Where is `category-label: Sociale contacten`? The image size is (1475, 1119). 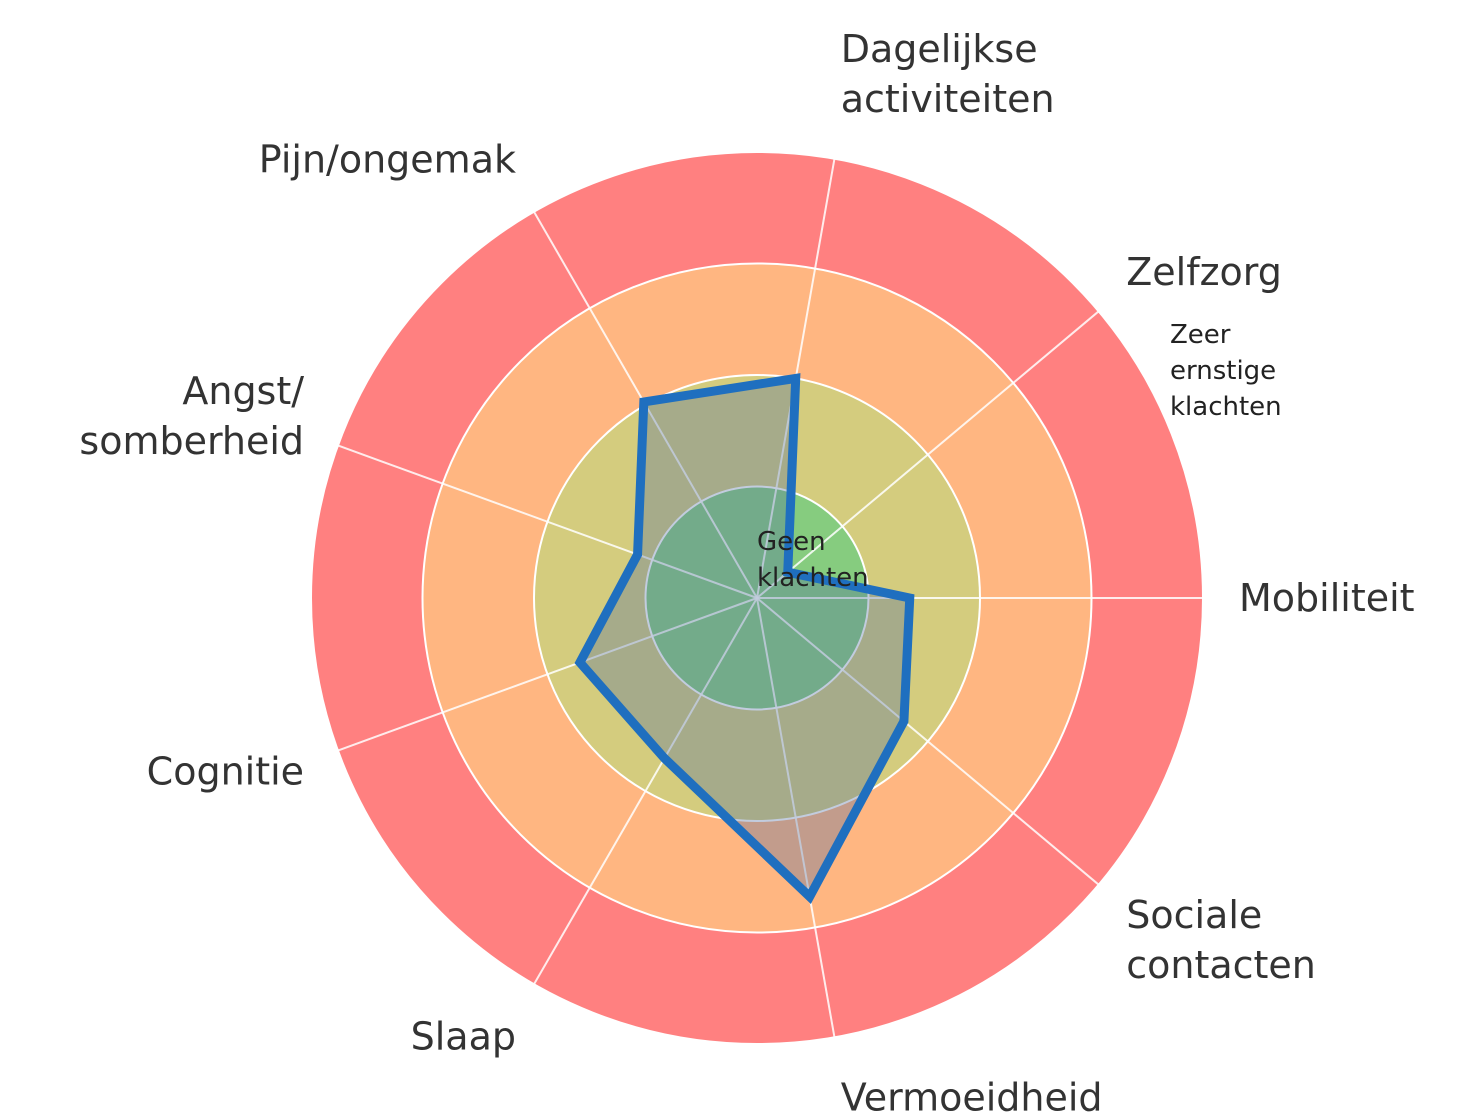
category-label: Sociale contacten is located at coordinates (1221, 939).